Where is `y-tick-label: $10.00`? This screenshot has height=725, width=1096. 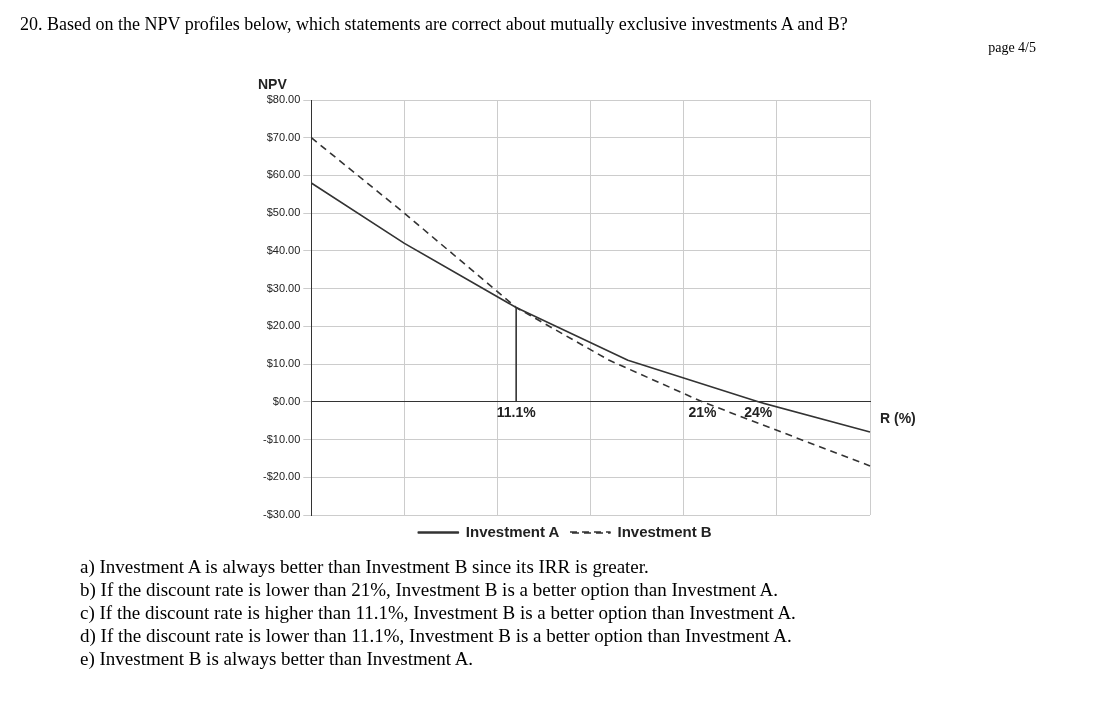 y-tick-label: $10.00 is located at coordinates (283, 363).